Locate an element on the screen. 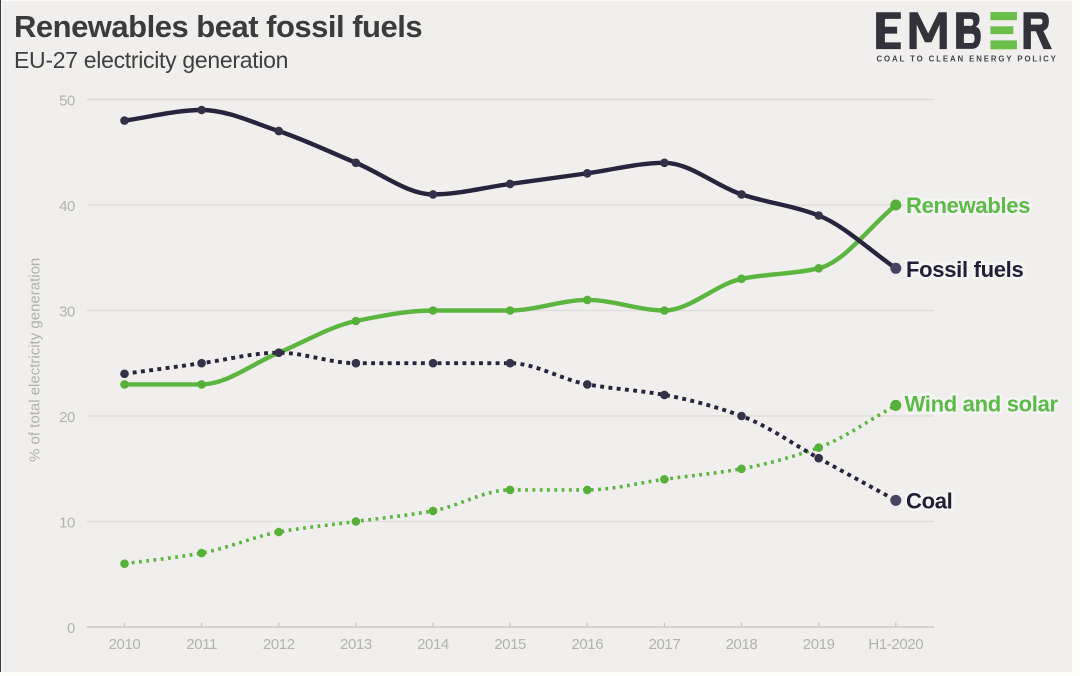 The image size is (1080, 676). svg-text: 2012 is located at coordinates (279, 644).